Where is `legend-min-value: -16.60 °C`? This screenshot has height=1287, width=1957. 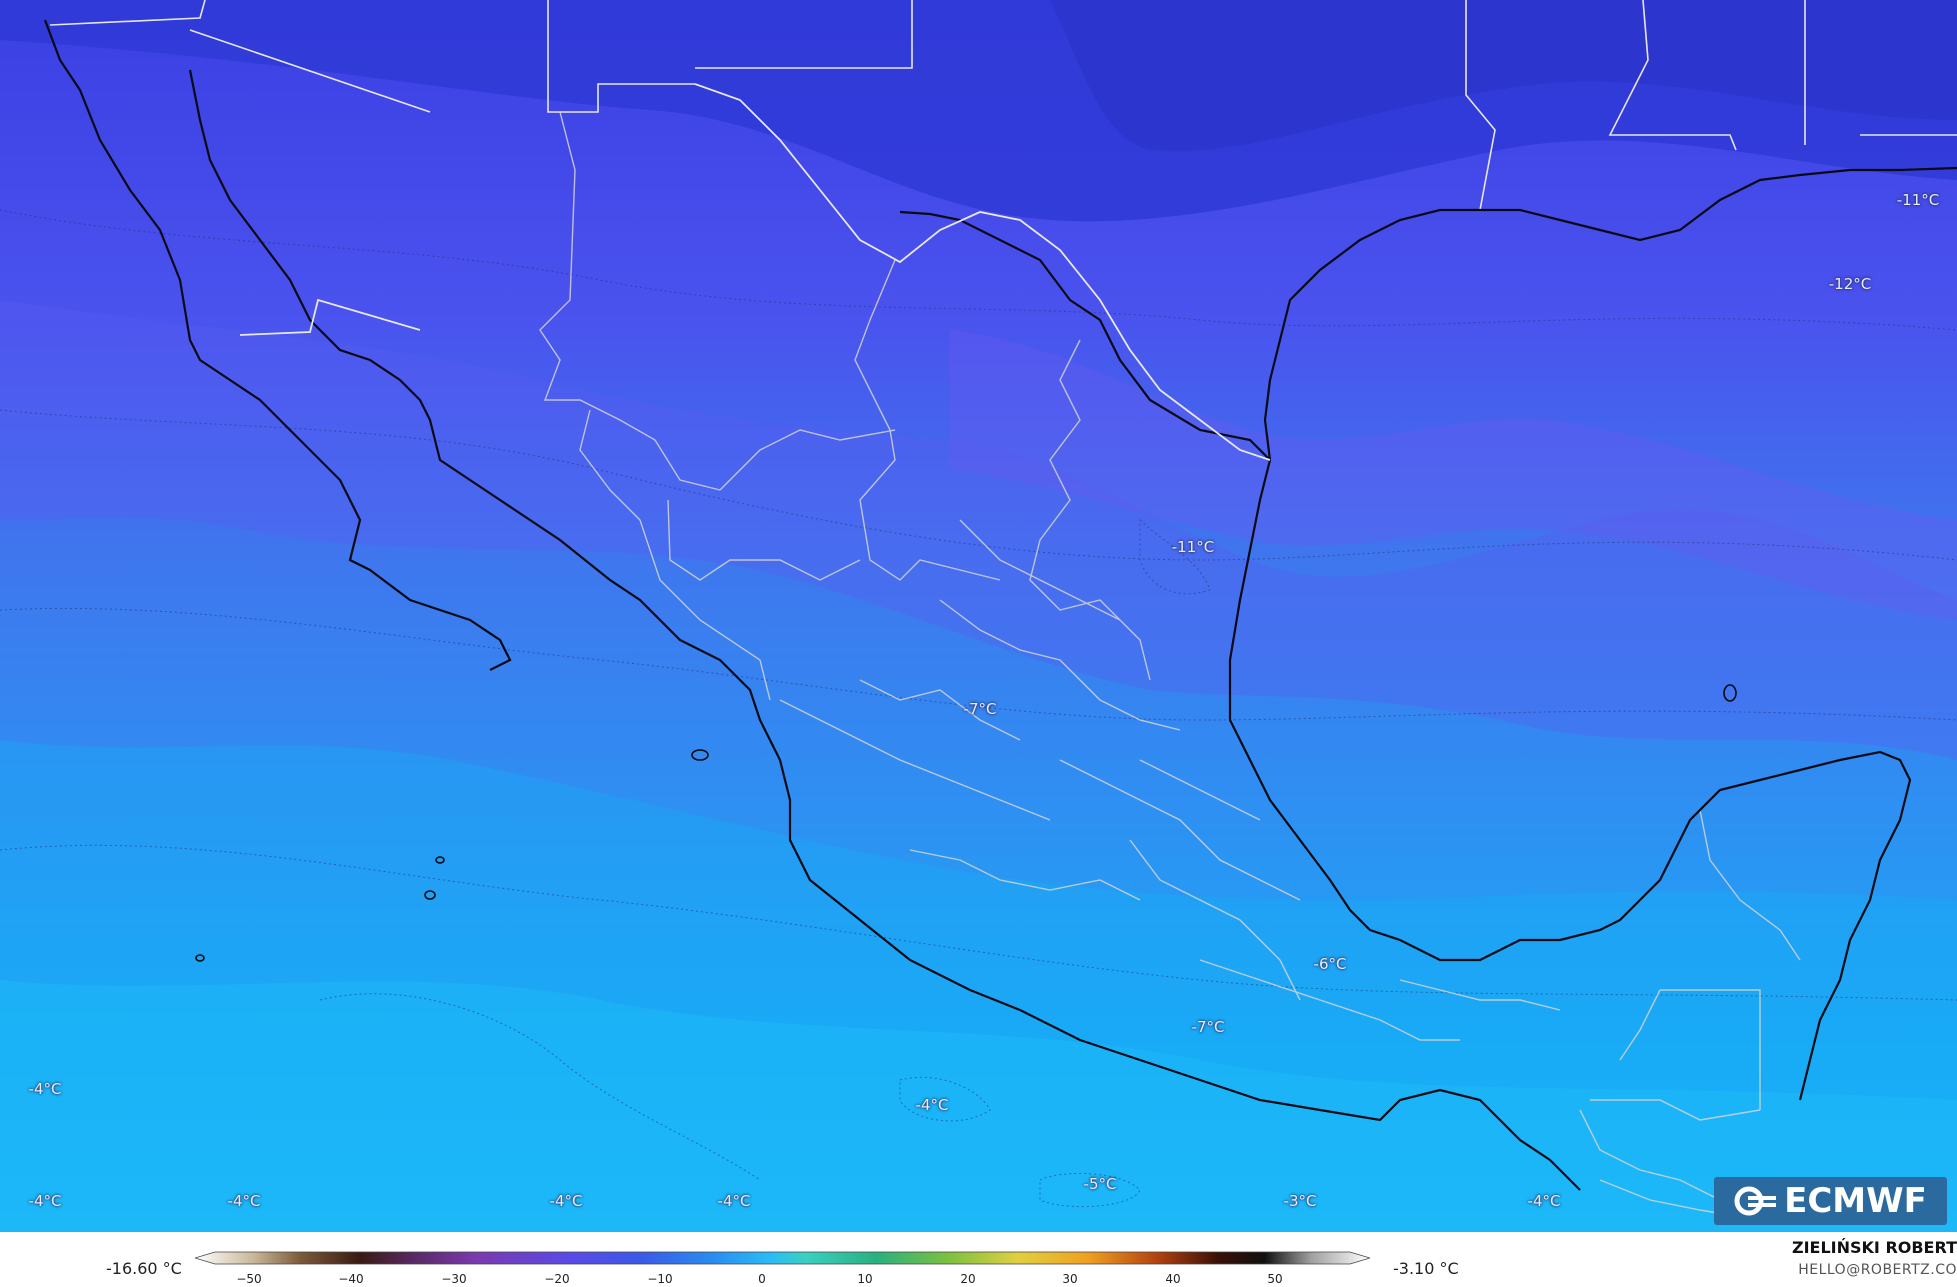
legend-min-value: -16.60 °C is located at coordinates (144, 1268).